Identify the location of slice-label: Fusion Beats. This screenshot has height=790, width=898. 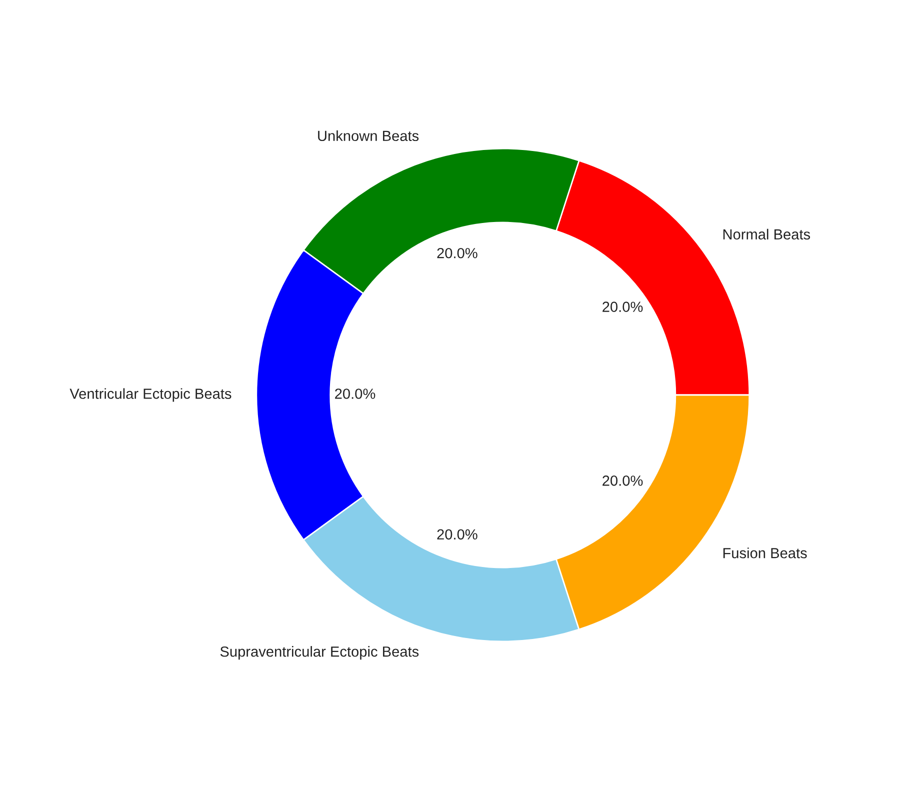
(765, 553).